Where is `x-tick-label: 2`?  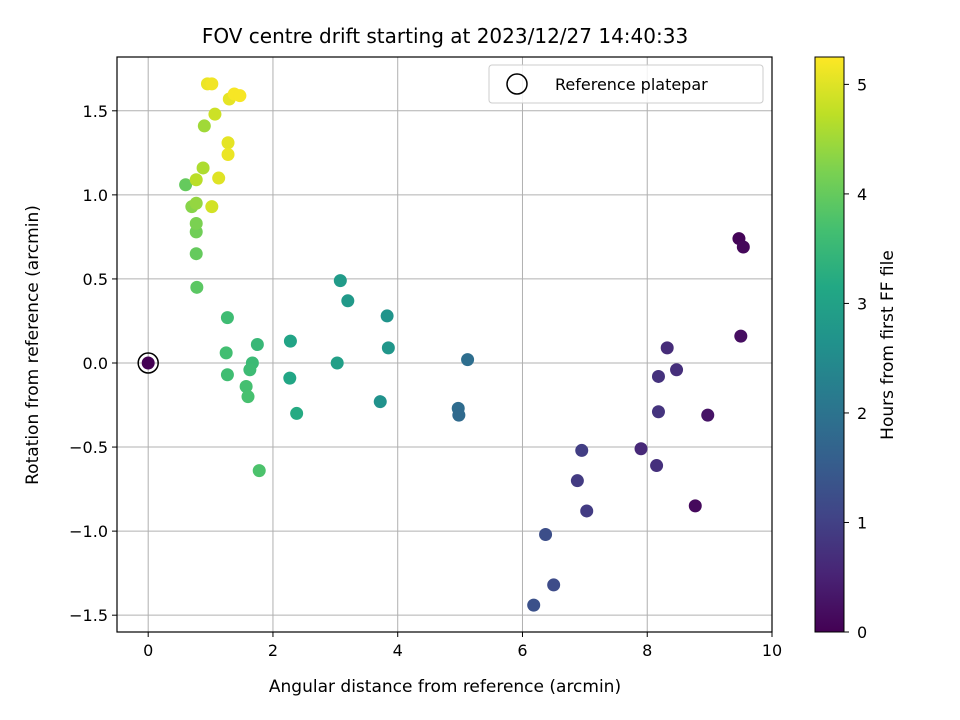 x-tick-label: 2 is located at coordinates (273, 650).